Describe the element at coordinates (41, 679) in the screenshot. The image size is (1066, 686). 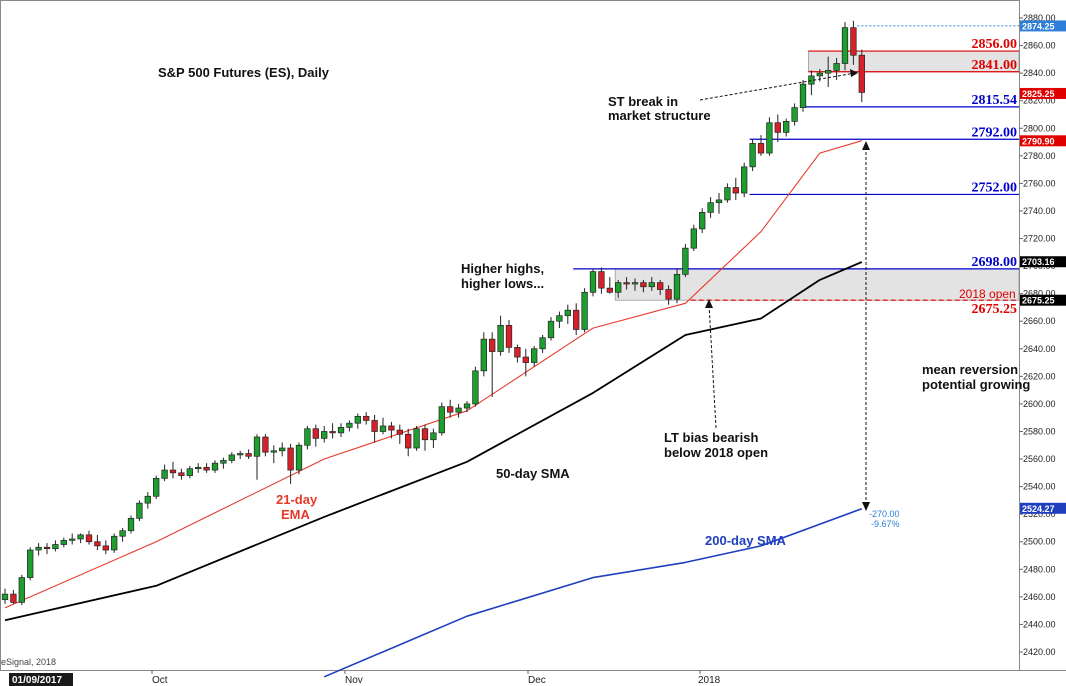
I see `x-label-first-bg` at that location.